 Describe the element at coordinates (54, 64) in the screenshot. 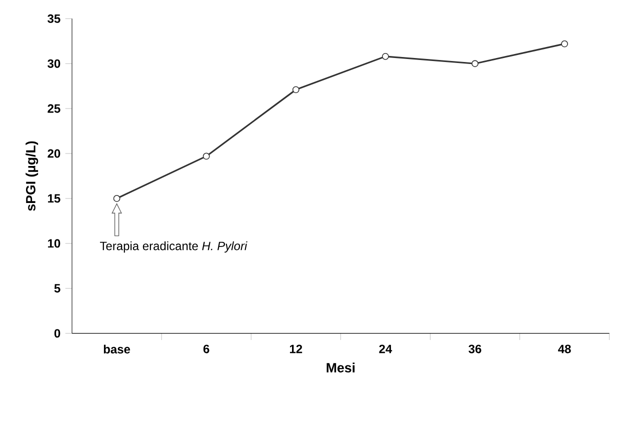

I see `y-tick-label: 30` at that location.